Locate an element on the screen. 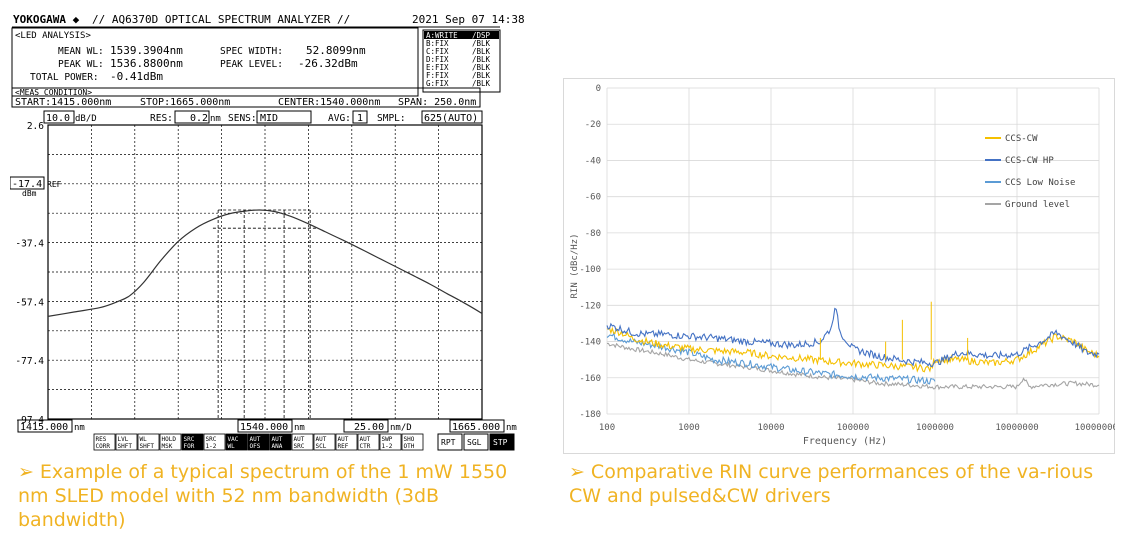  timestamp: 2021 Sep 07 14:38 is located at coordinates (468, 19).